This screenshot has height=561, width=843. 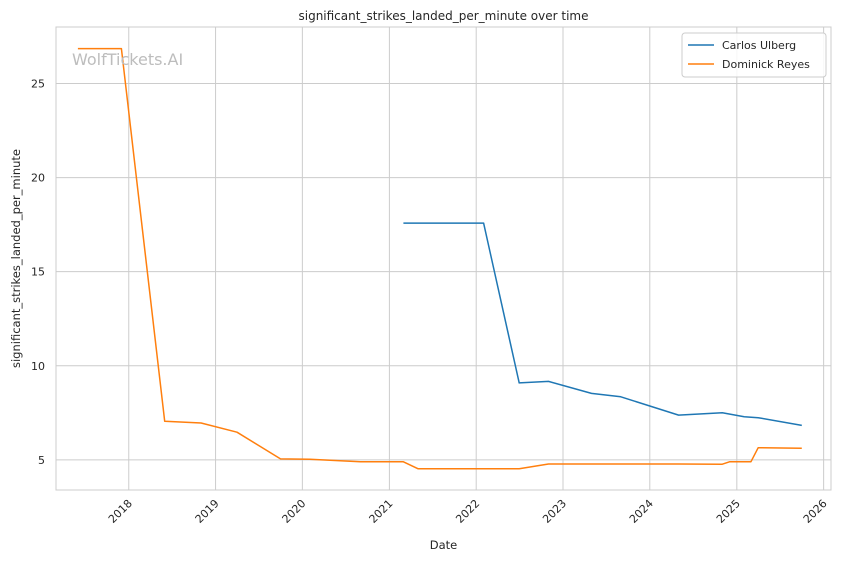 What do you see at coordinates (641, 511) in the screenshot?
I see `x-tick-label: 2024` at bounding box center [641, 511].